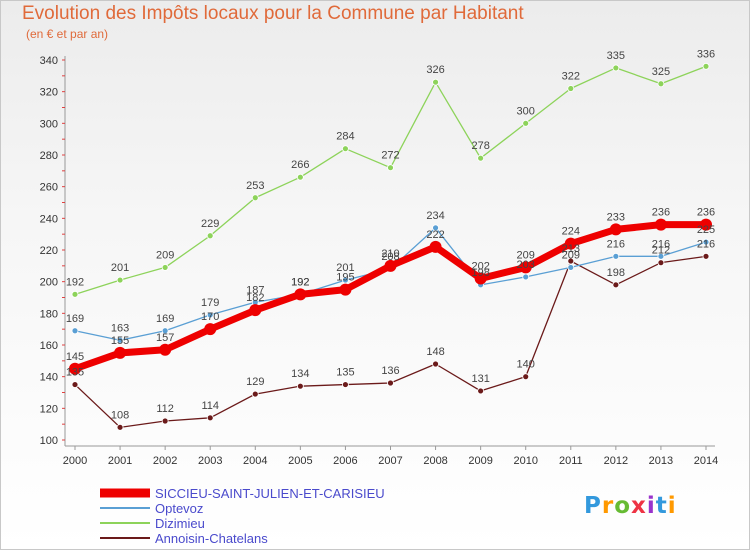  What do you see at coordinates (75, 461) in the screenshot?
I see `x-tick-label: 2000` at bounding box center [75, 461].